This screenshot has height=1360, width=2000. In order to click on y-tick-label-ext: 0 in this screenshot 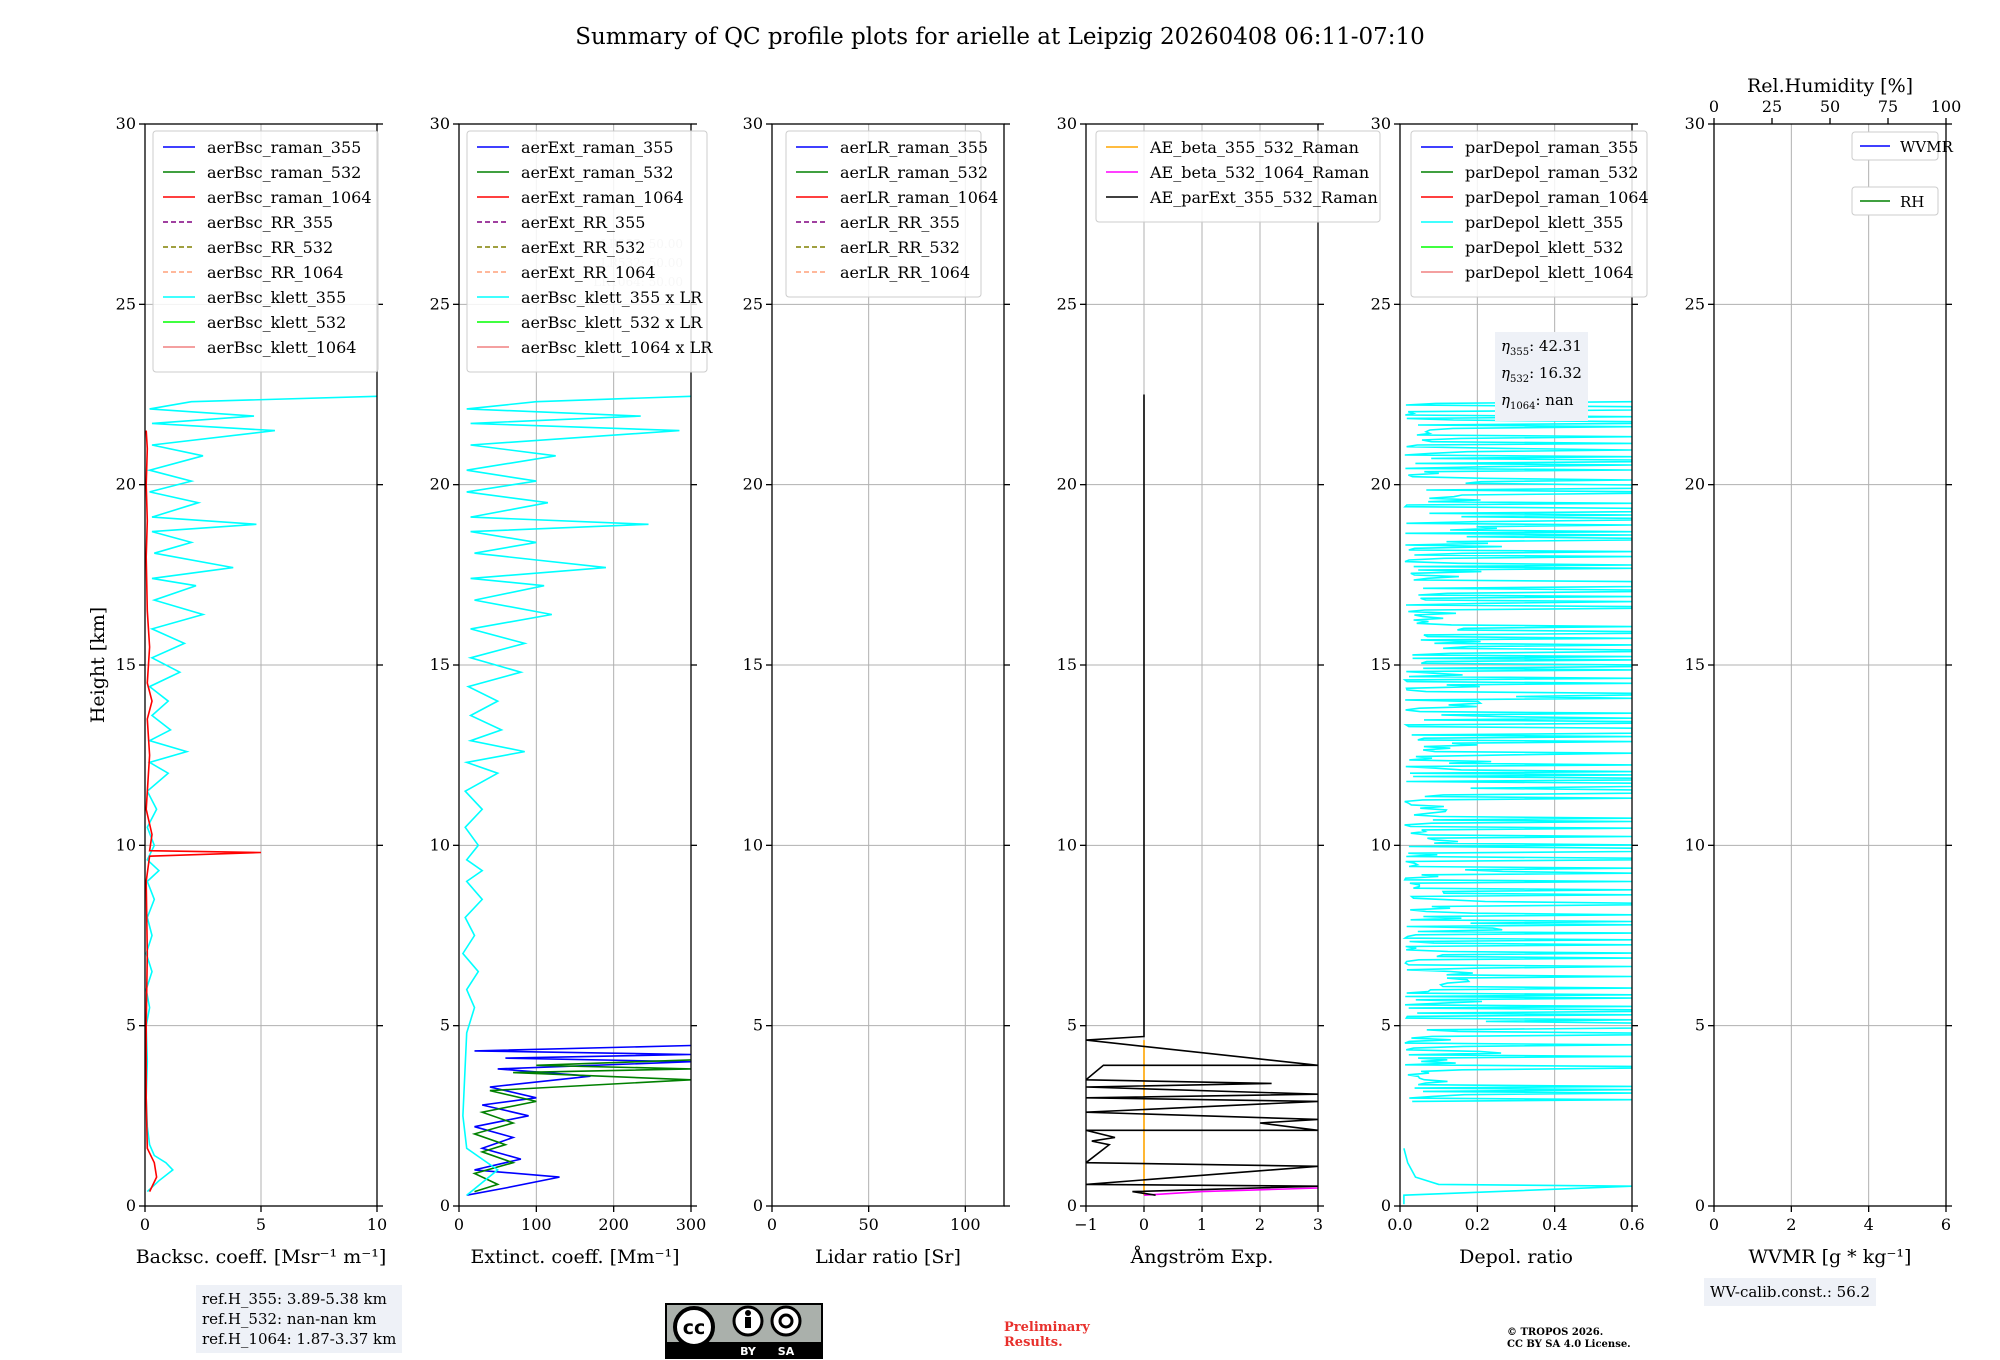, I will do `click(445, 1205)`.